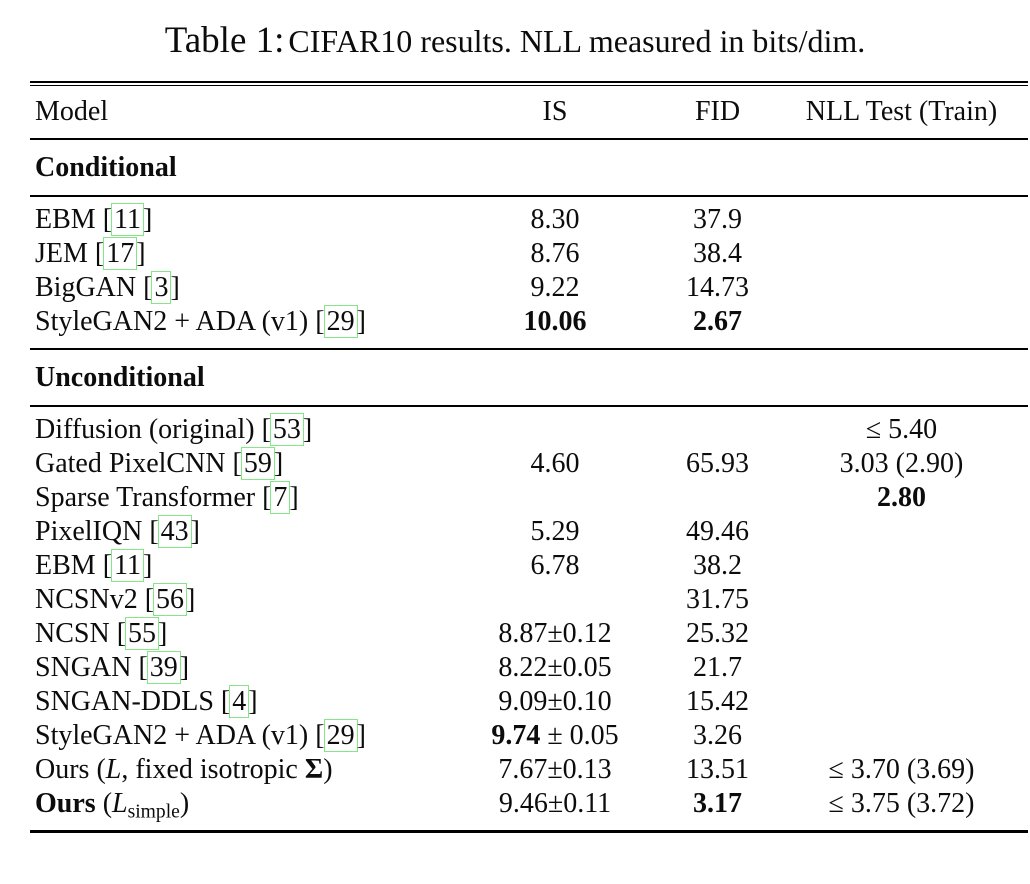  I want to click on table-row: EBM [11] 8.30 37.9, so click(529, 220).